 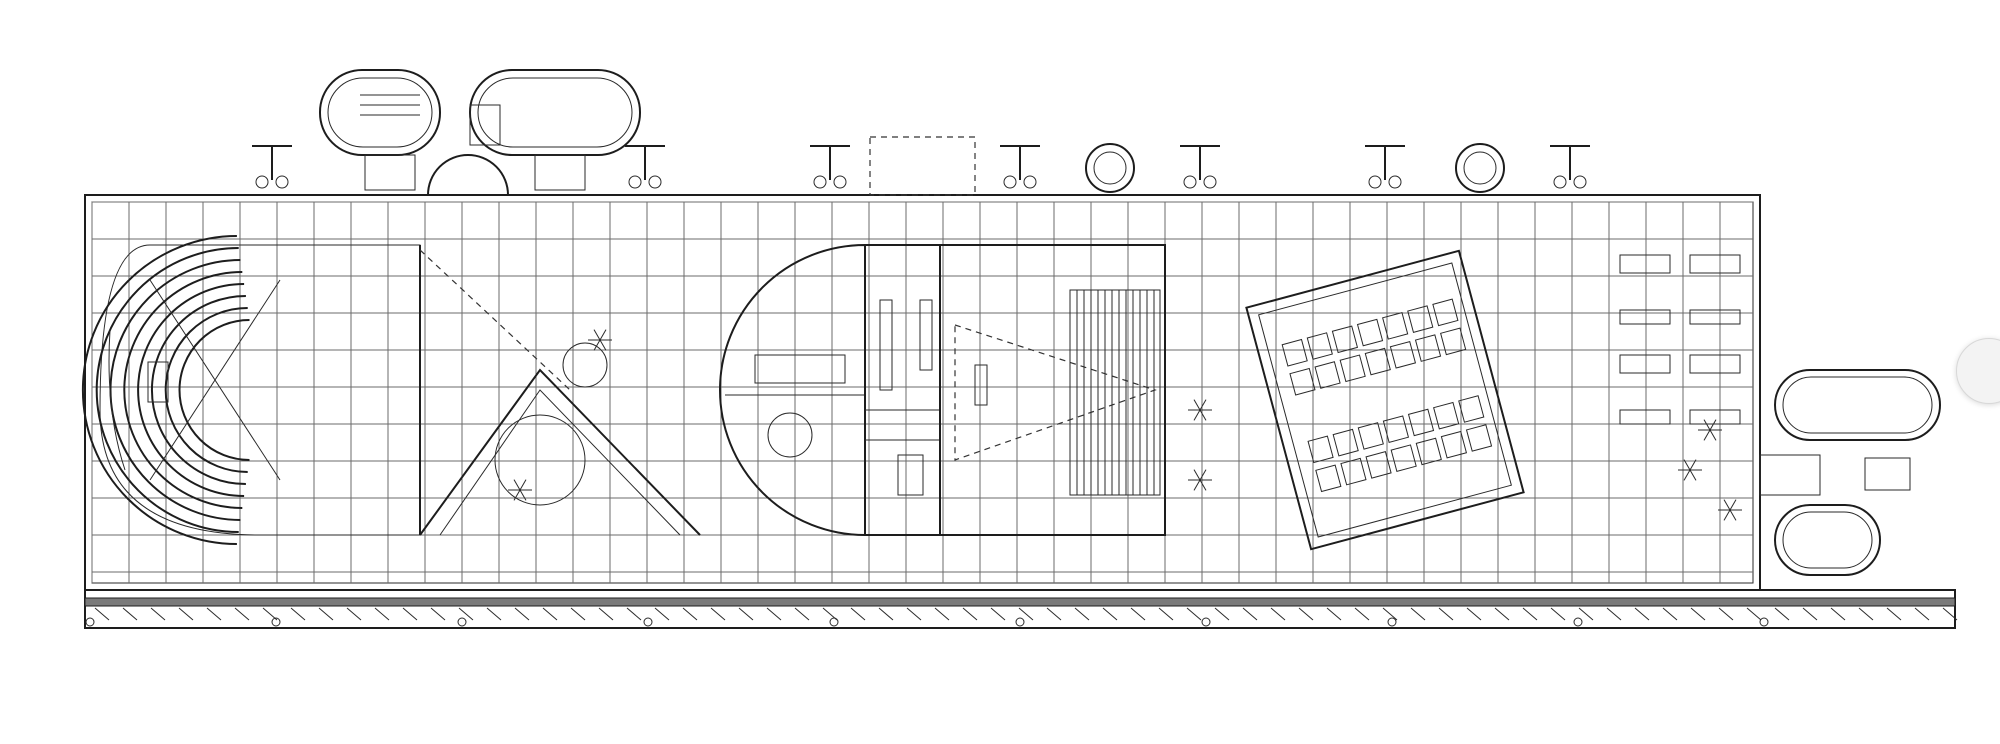 I want to click on facade-columns, so click(x=921, y=167).